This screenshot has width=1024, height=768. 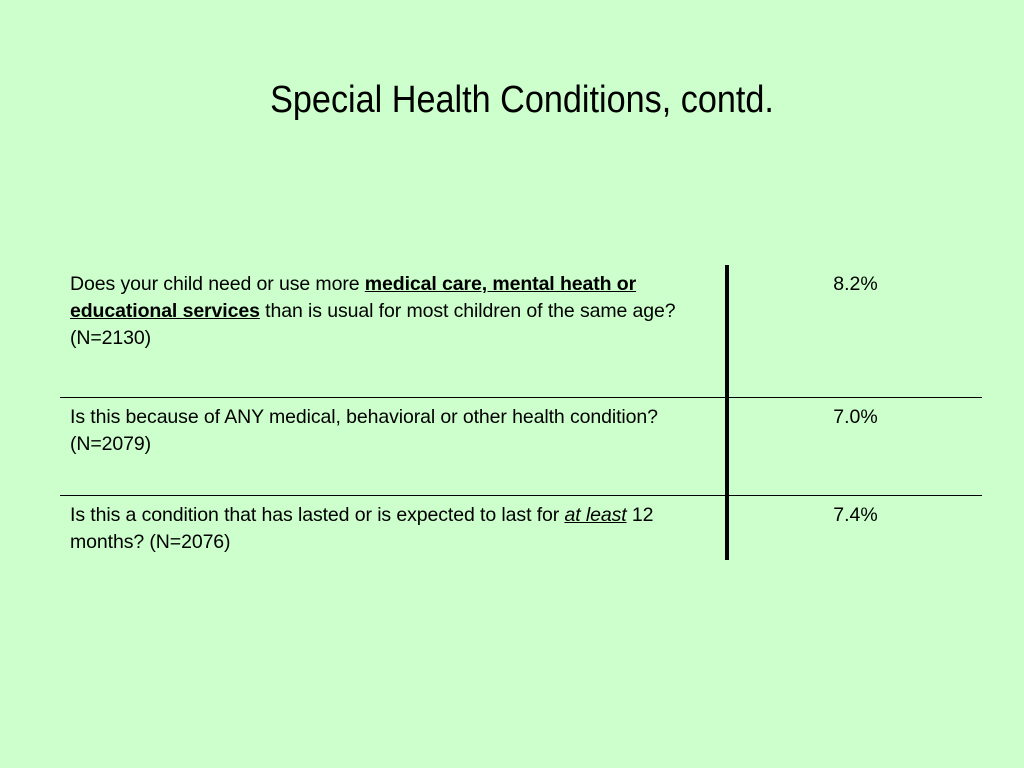 I want to click on question-text: 12 months? (N=2076), so click(x=362, y=528).